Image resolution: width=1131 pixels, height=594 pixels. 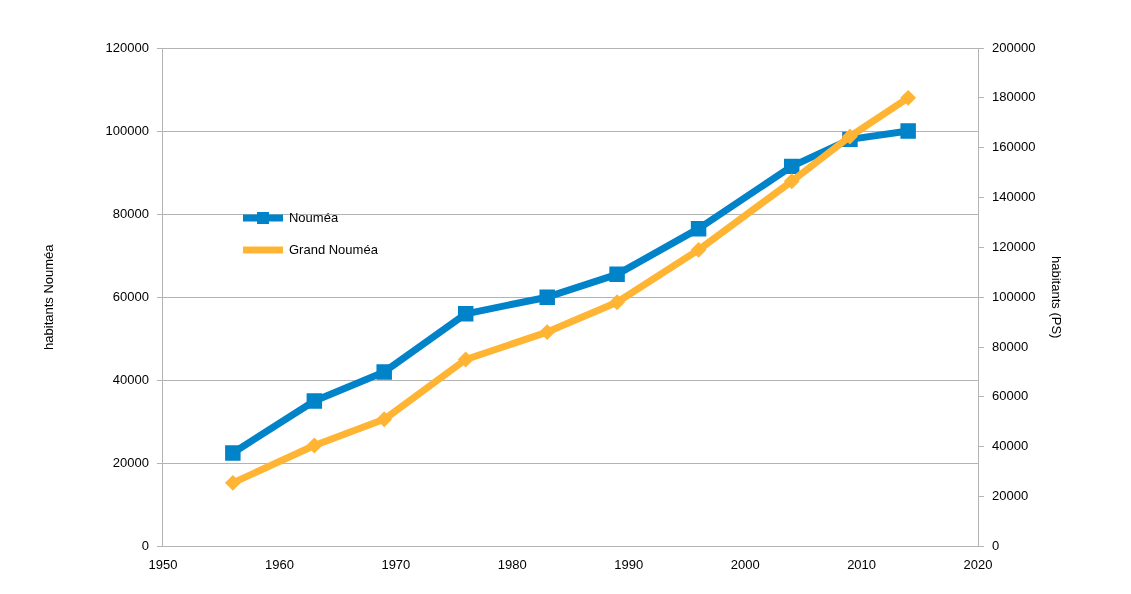 I want to click on x-tick-label: 1960, so click(x=279, y=564).